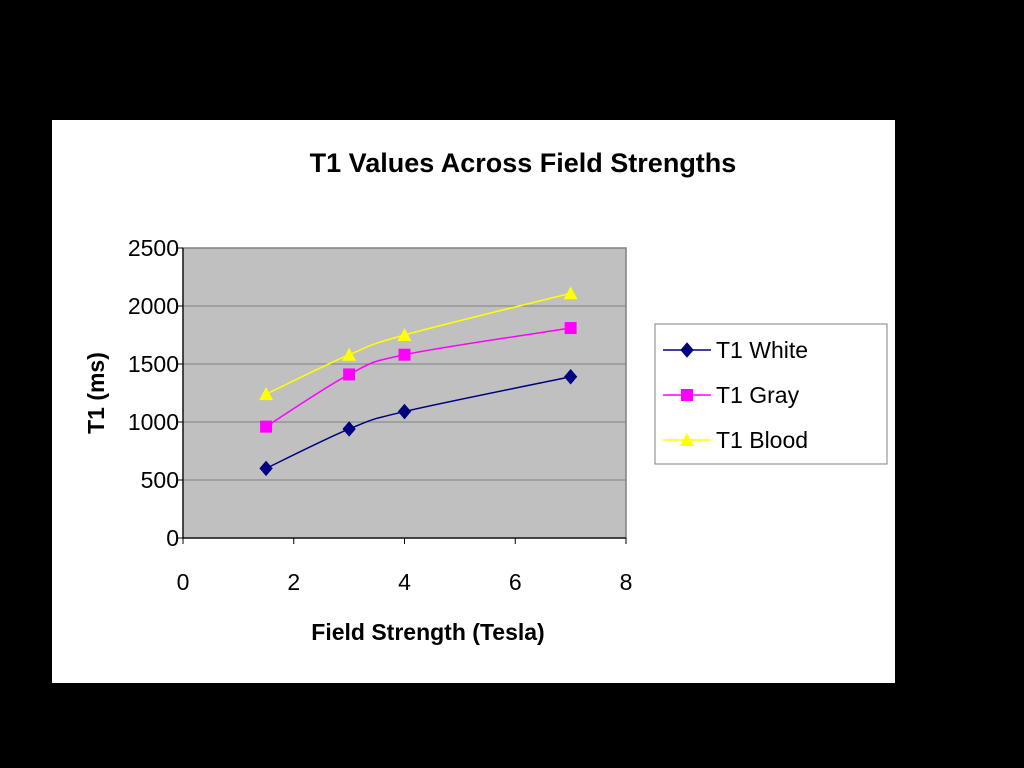 The image size is (1024, 768). Describe the element at coordinates (427, 632) in the screenshot. I see `x-axis-title: Field Strength (Tesla)` at that location.